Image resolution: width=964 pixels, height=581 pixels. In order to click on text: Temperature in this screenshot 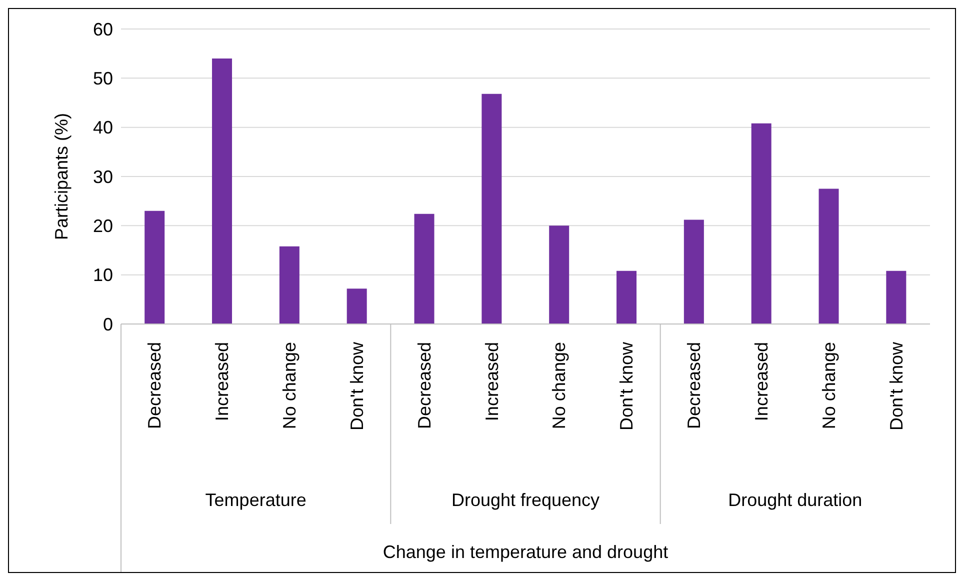, I will do `click(255, 500)`.